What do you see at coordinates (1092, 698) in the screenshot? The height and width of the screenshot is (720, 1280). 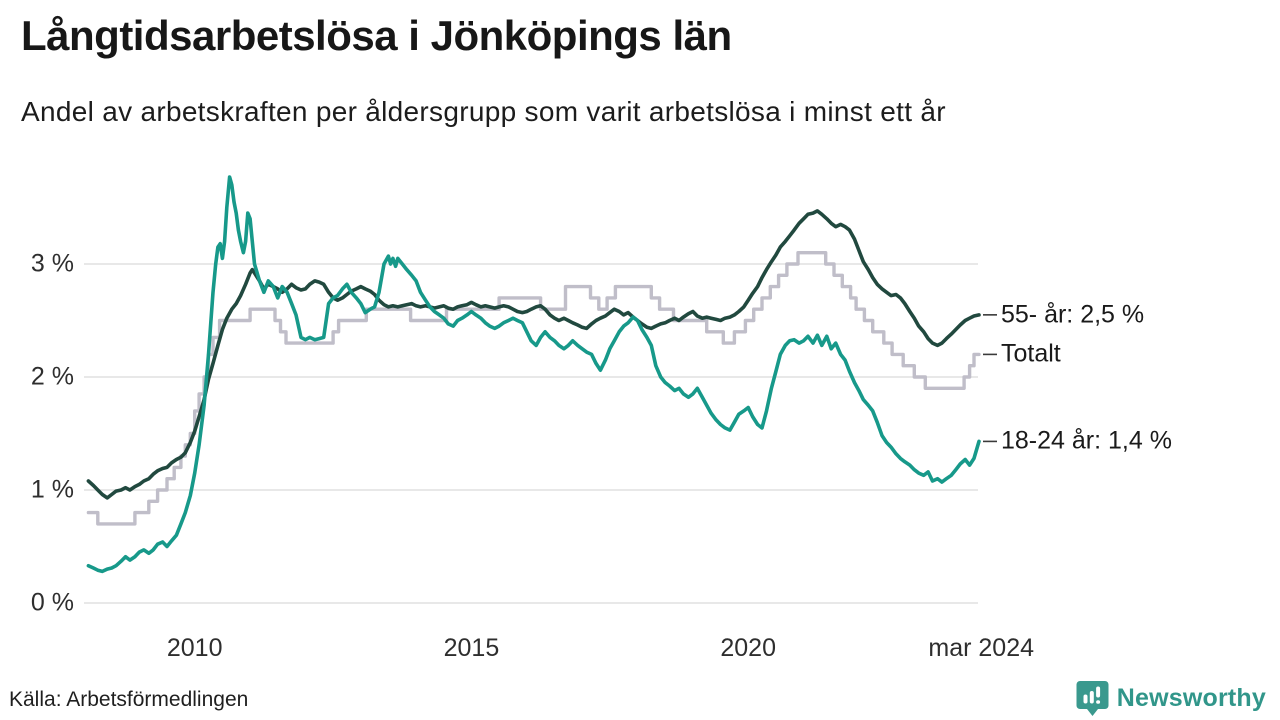 I see `newsworthy-pin-barchart-icon` at bounding box center [1092, 698].